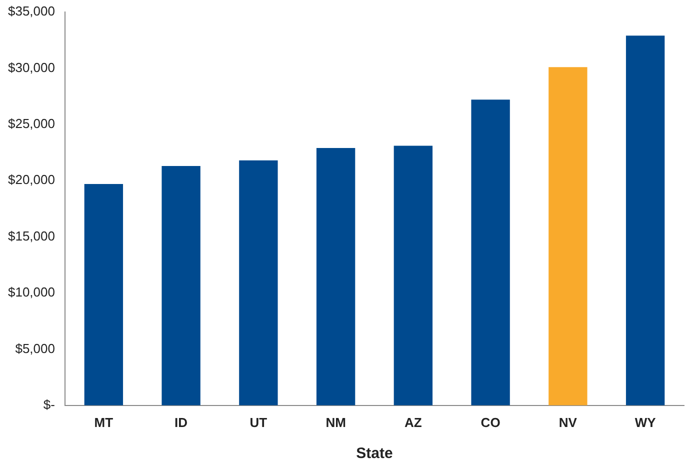 The image size is (694, 471). Describe the element at coordinates (31, 292) in the screenshot. I see `y-tick-label: $10,000` at that location.